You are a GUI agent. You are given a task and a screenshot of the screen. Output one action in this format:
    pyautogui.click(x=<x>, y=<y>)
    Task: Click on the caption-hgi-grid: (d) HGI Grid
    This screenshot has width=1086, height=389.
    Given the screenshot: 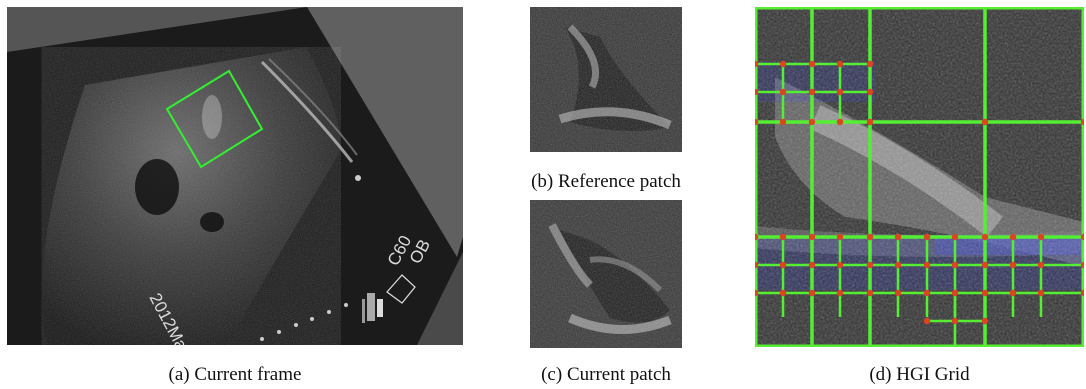 What is the action you would take?
    pyautogui.click(x=919, y=374)
    